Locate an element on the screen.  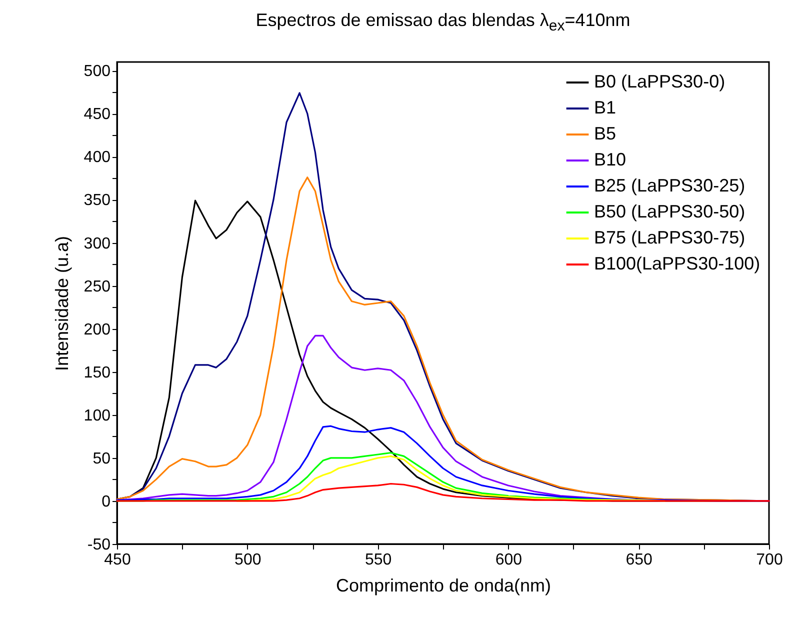
y-tick-label: 150 is located at coordinates (97, 373).